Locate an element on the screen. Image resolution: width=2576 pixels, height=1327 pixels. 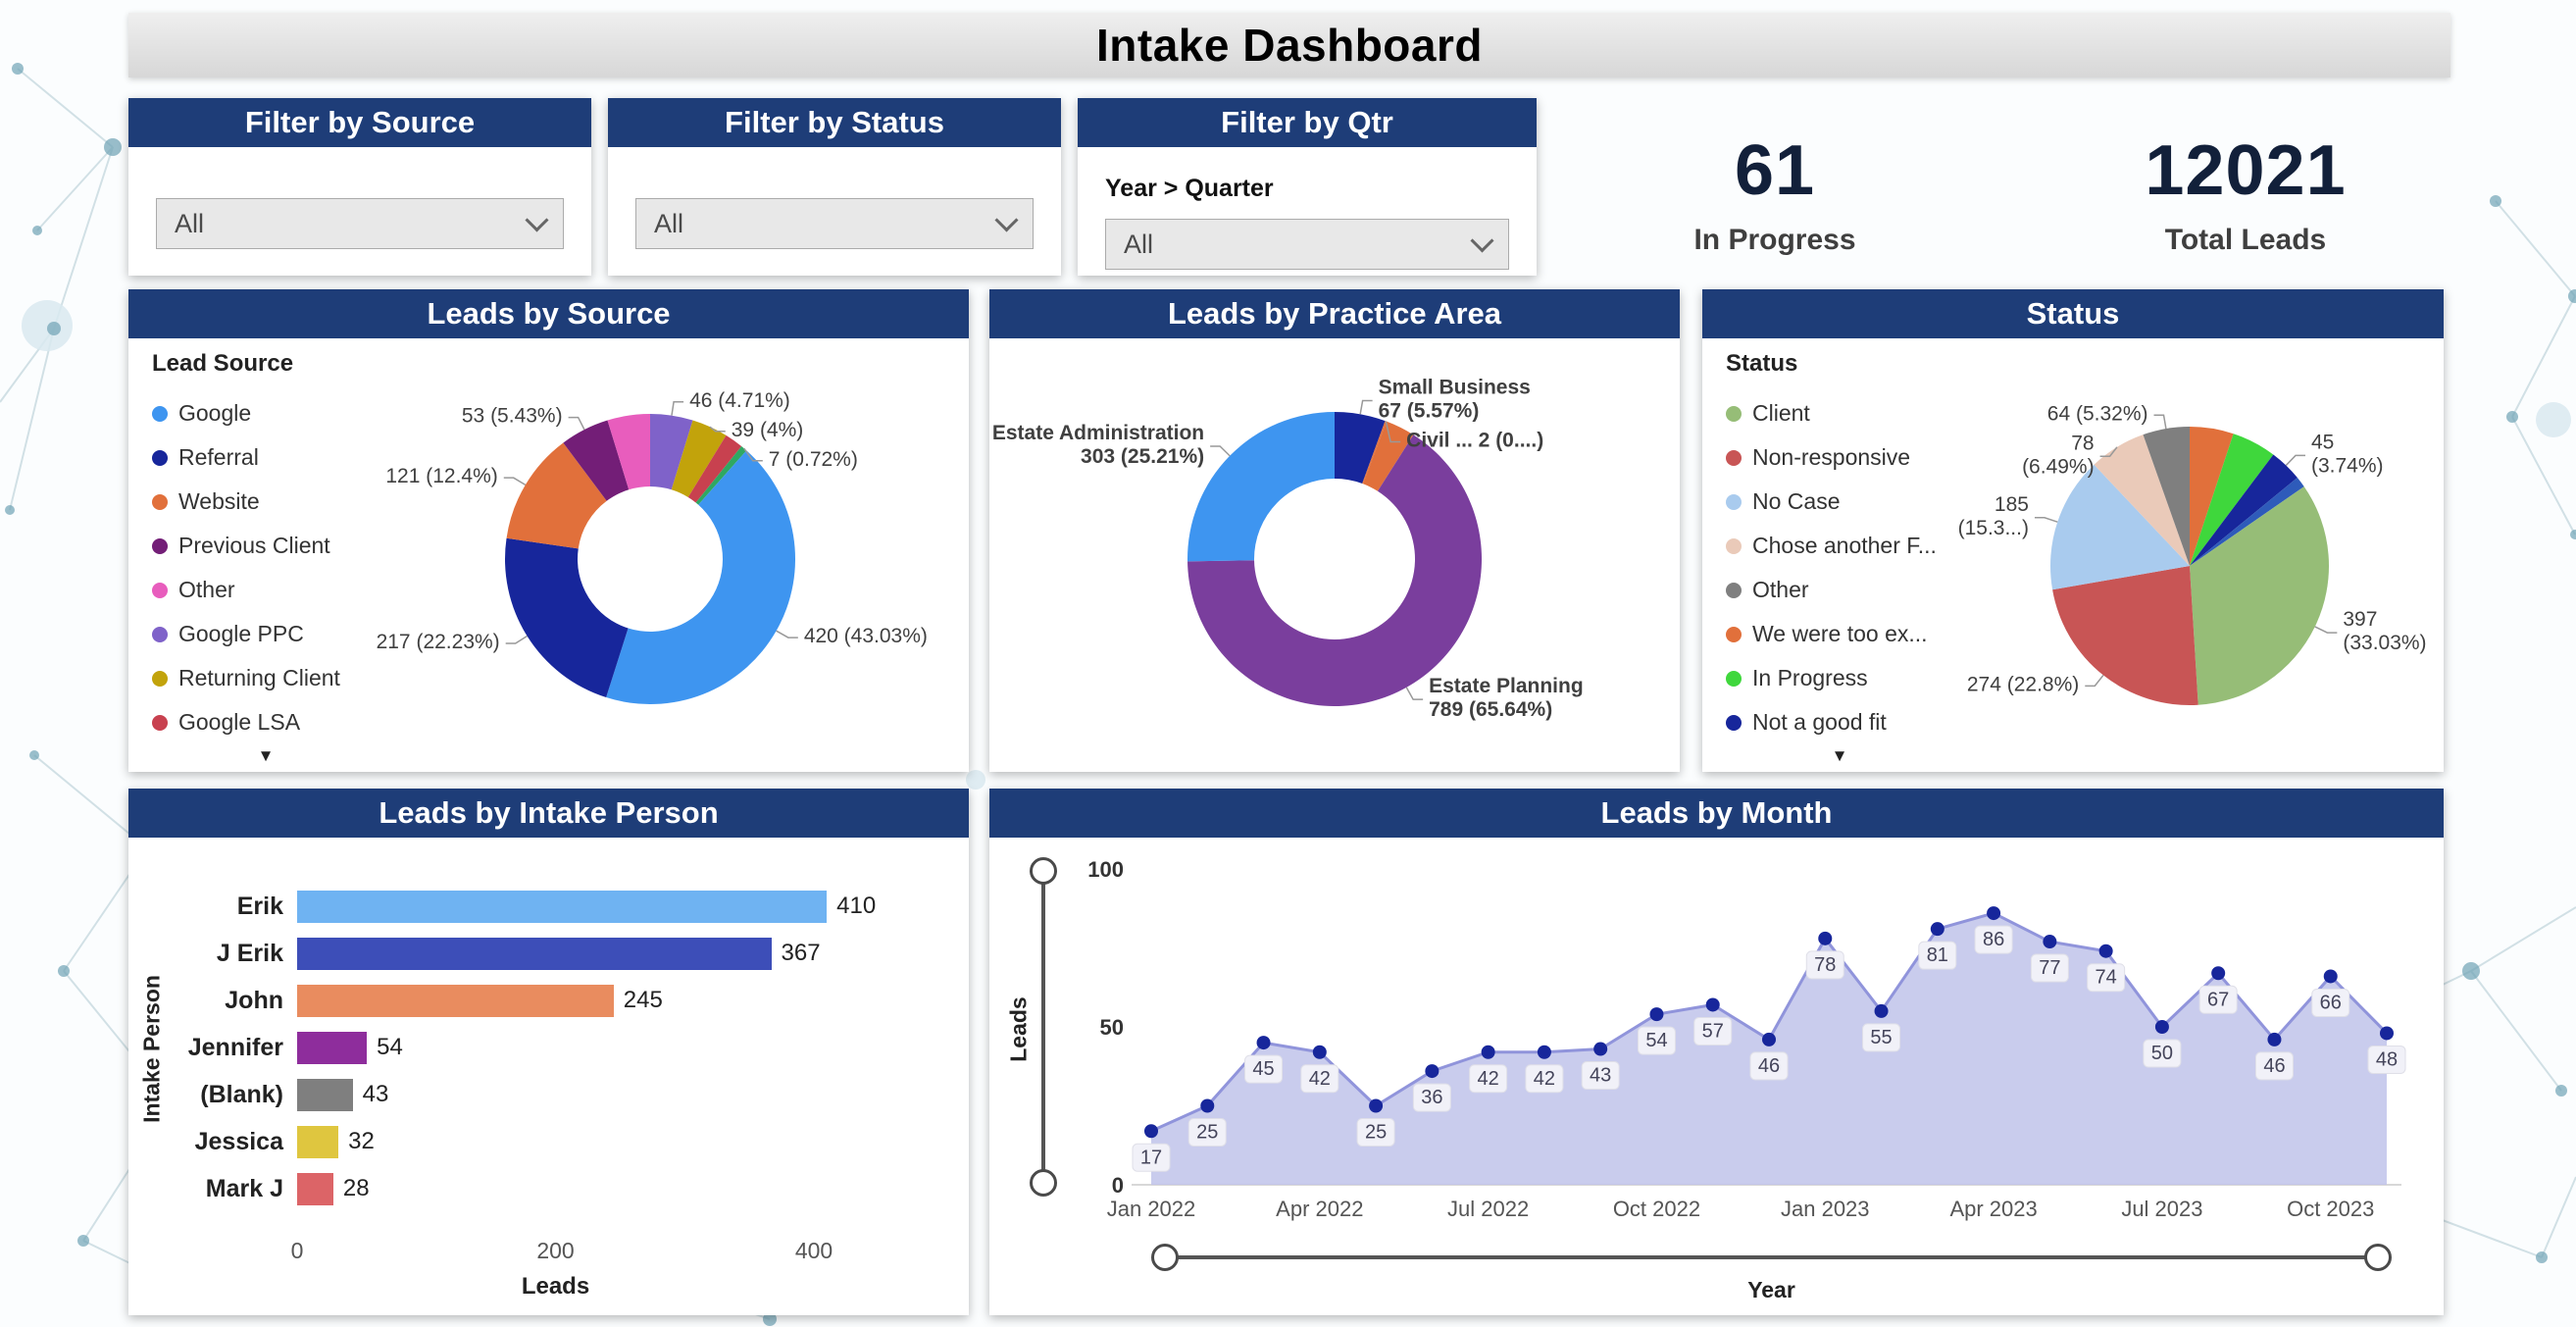
legend-item-google-lsa: Google LSA is located at coordinates (265, 722).